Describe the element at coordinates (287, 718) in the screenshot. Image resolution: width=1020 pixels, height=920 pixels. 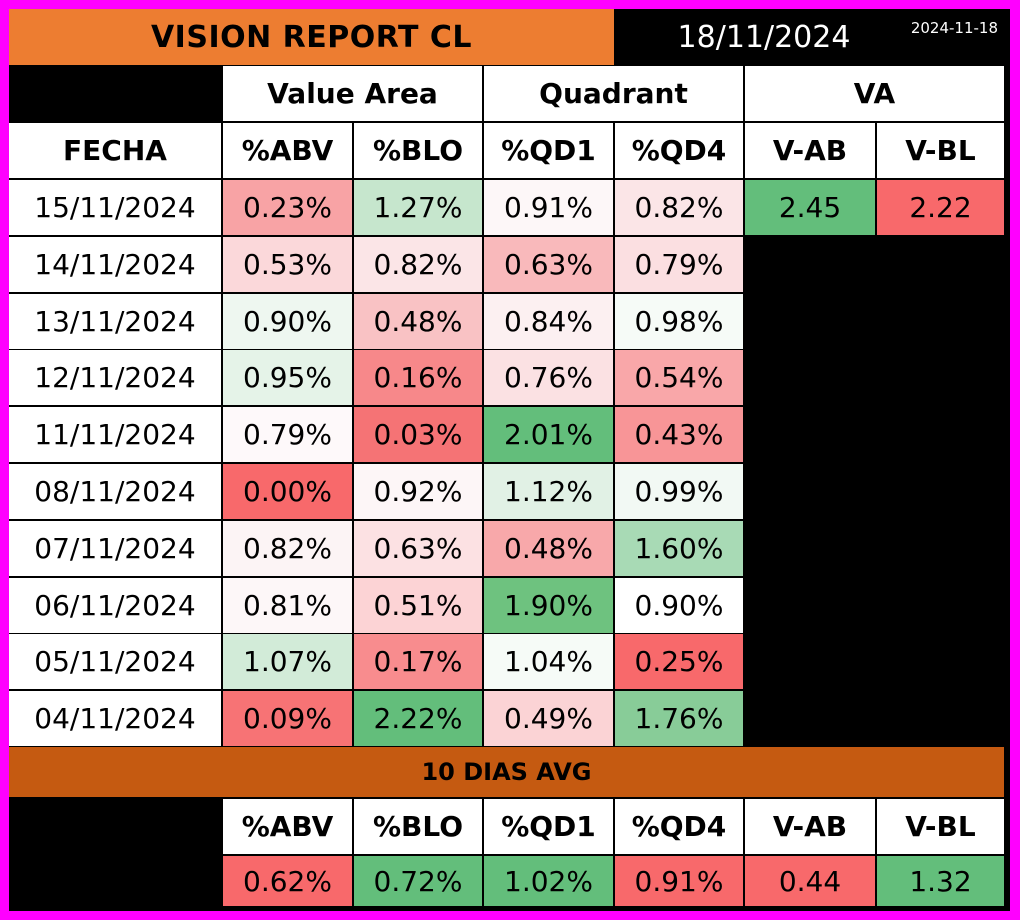
I see `row-value-abv: 0.09%` at that location.